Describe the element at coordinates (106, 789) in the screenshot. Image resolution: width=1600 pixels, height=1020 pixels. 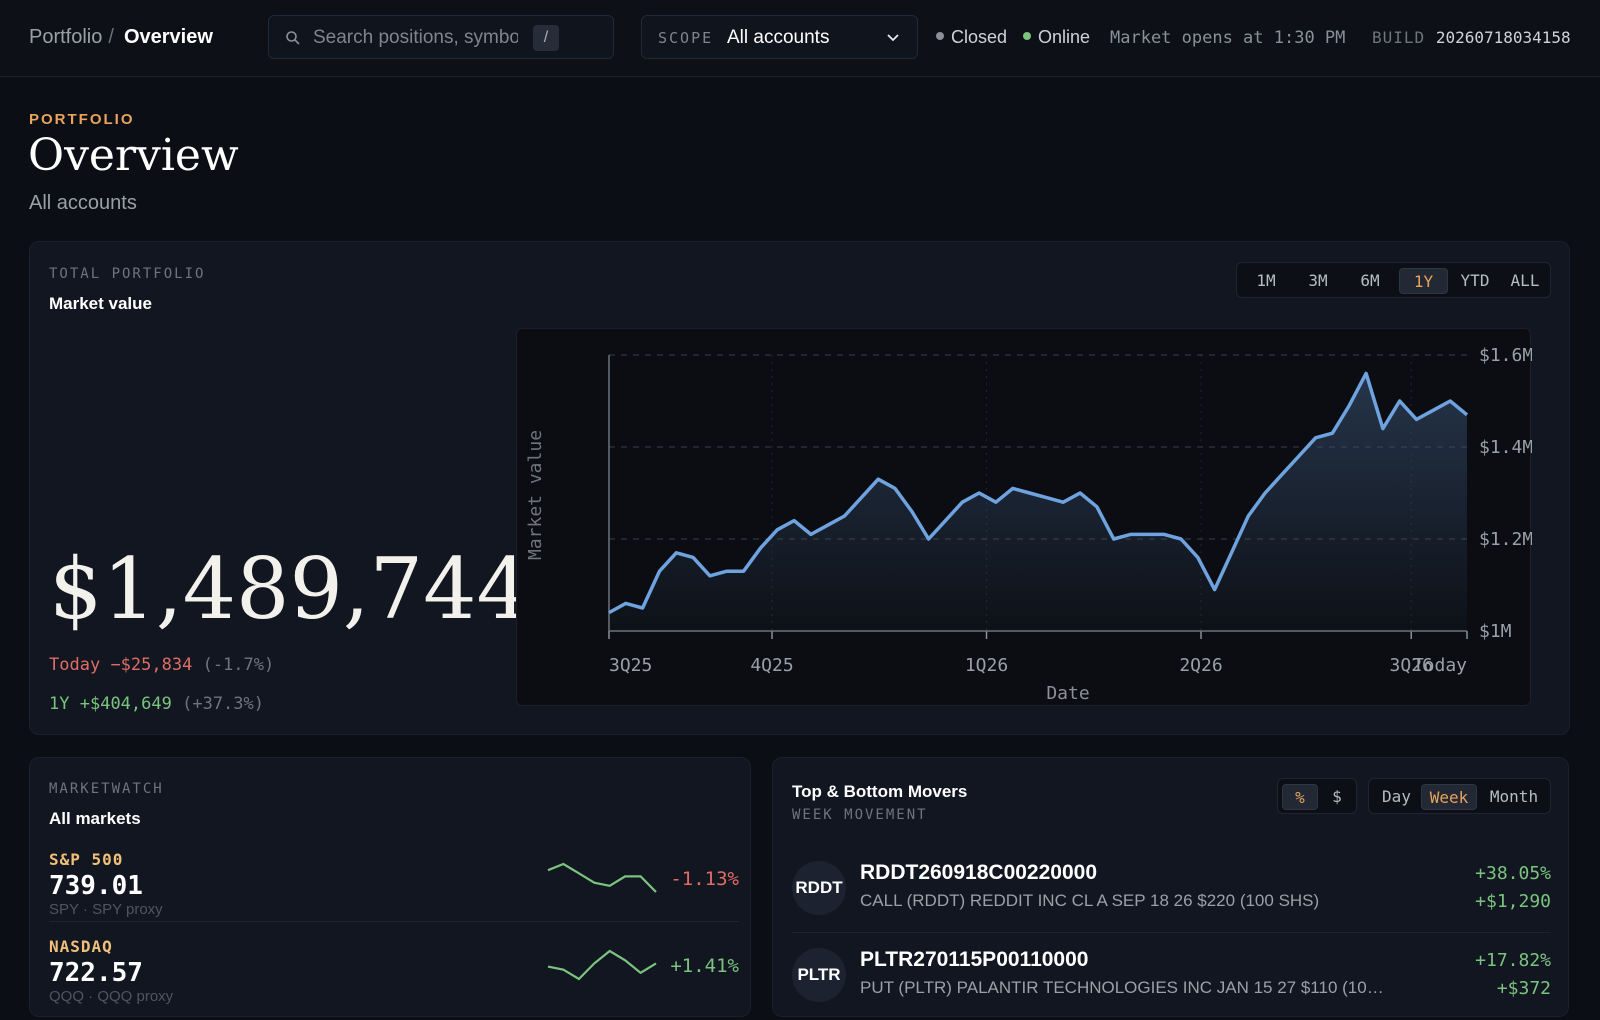
I see `marketwatch-label: MARKETWATCH` at that location.